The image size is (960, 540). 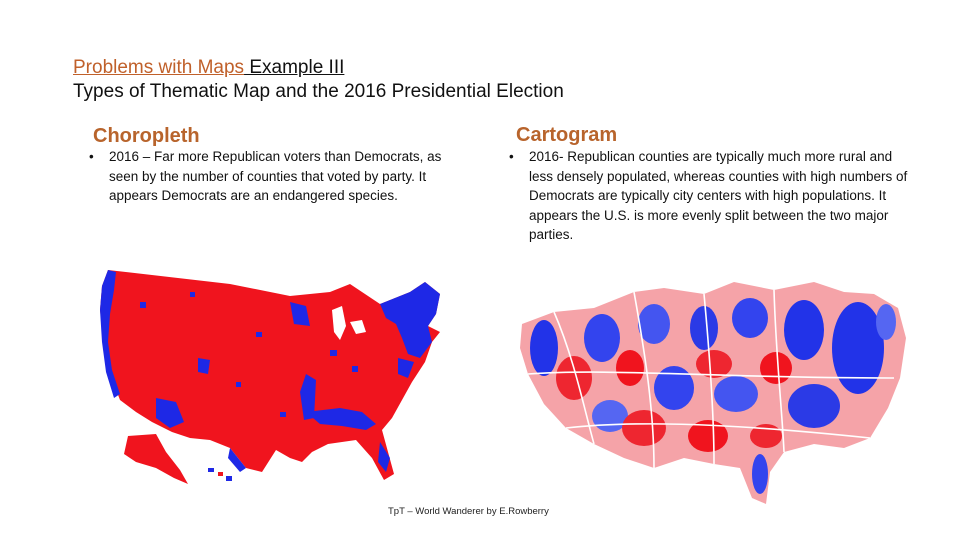 What do you see at coordinates (204, 366) in the screenshot?
I see `blue-colorado` at bounding box center [204, 366].